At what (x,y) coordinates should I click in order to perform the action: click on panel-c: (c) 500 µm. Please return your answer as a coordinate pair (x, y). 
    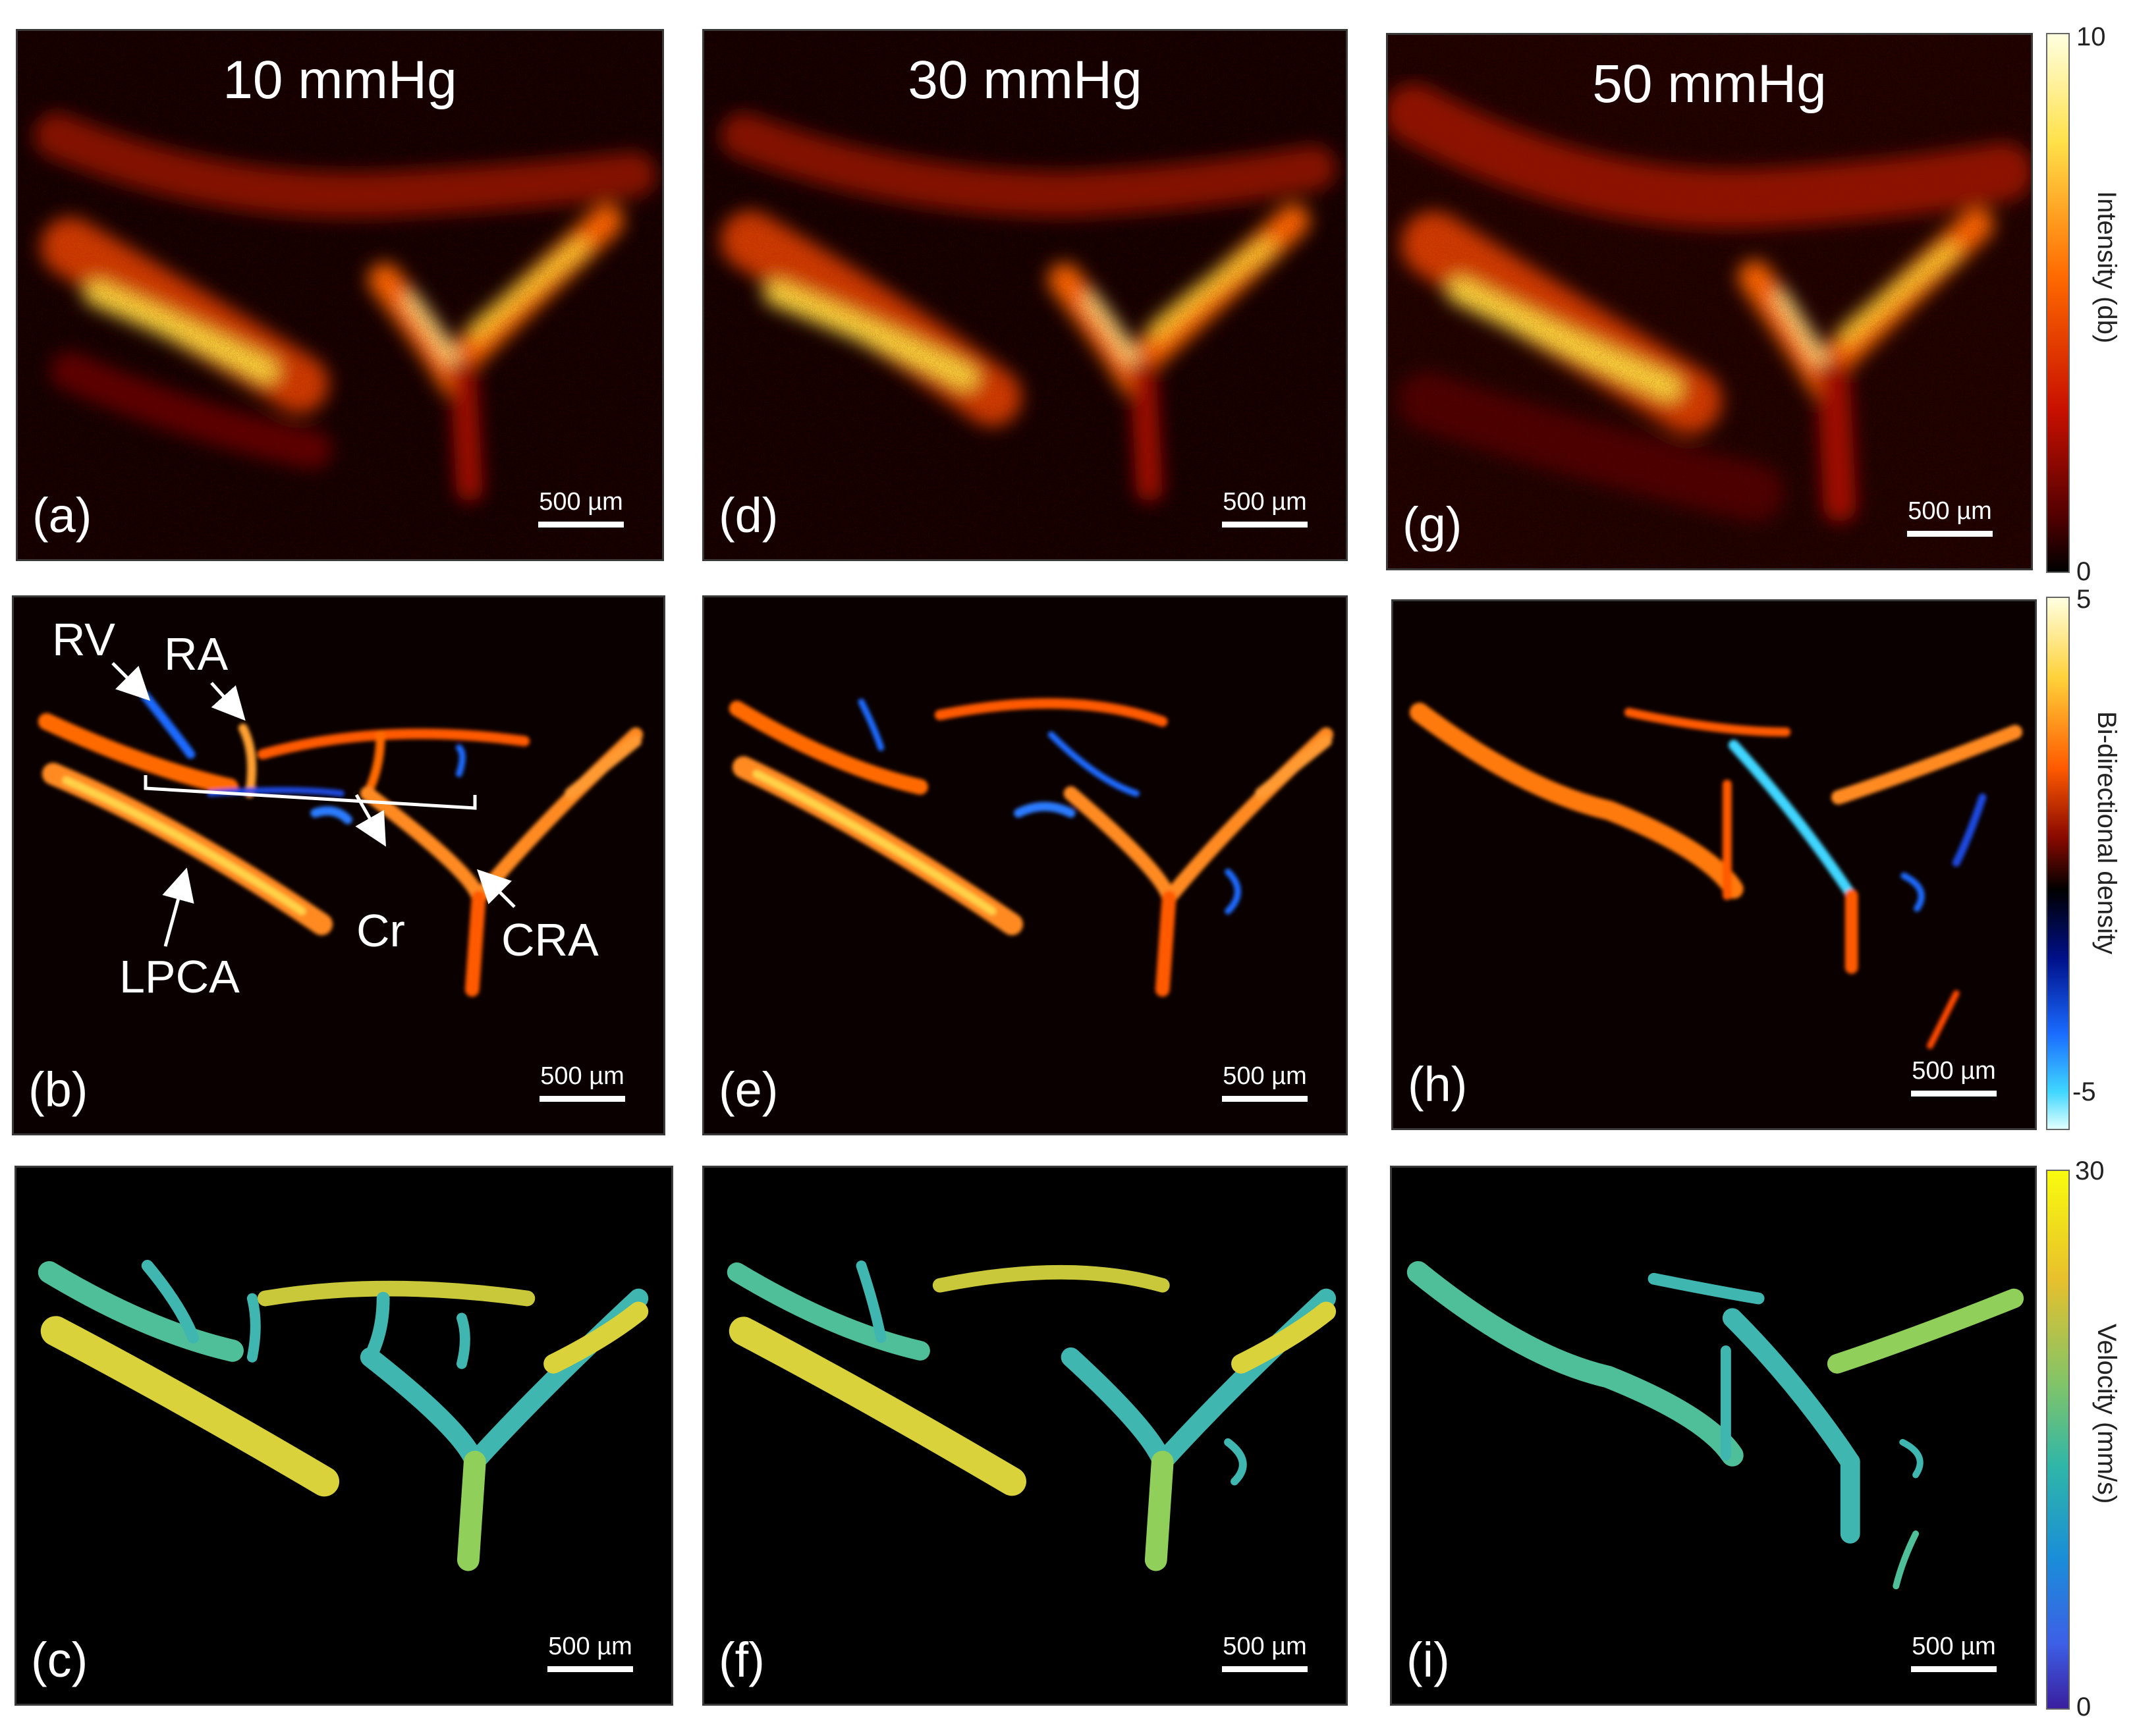
    Looking at the image, I should click on (343, 1436).